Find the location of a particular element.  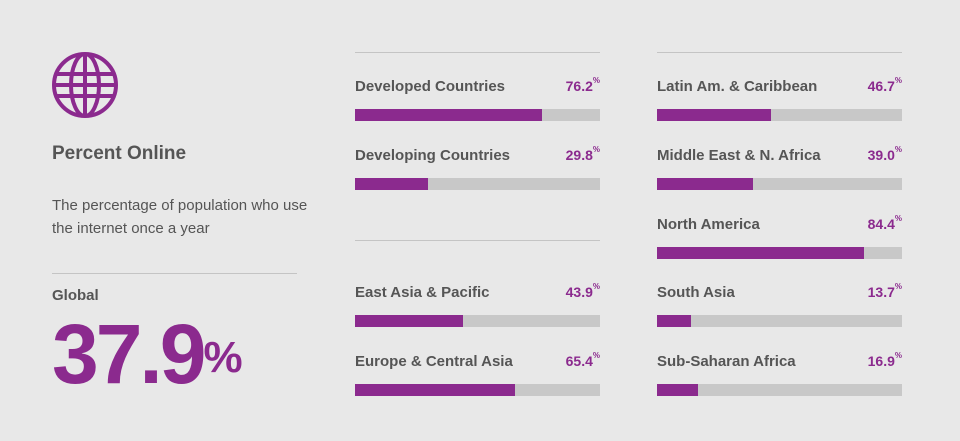

bar-label: Developed Countries is located at coordinates (430, 86).